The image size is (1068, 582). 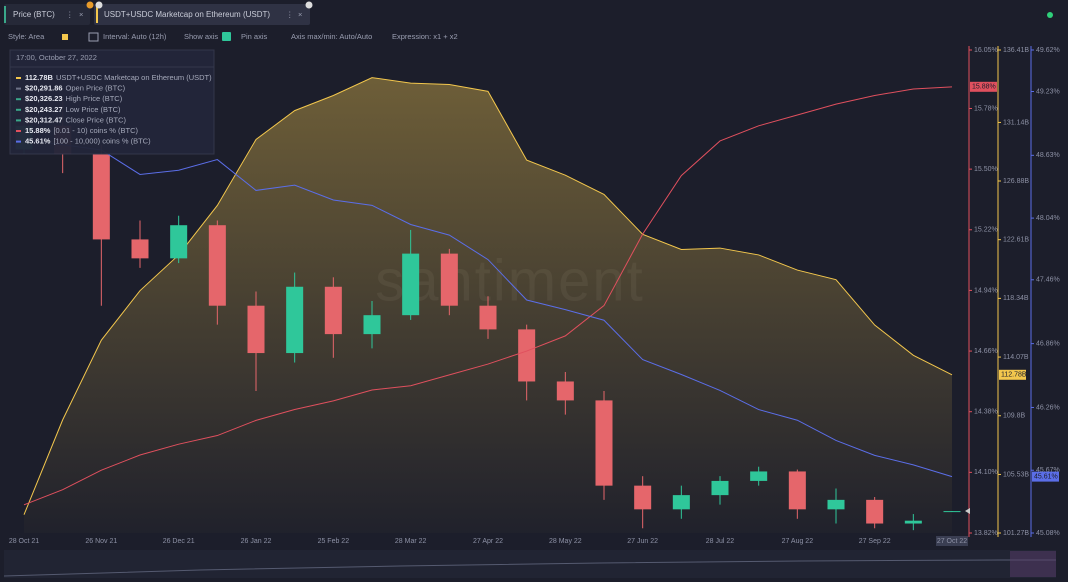 I want to click on x-tick-label: 27 Jun 22, so click(x=642, y=541).